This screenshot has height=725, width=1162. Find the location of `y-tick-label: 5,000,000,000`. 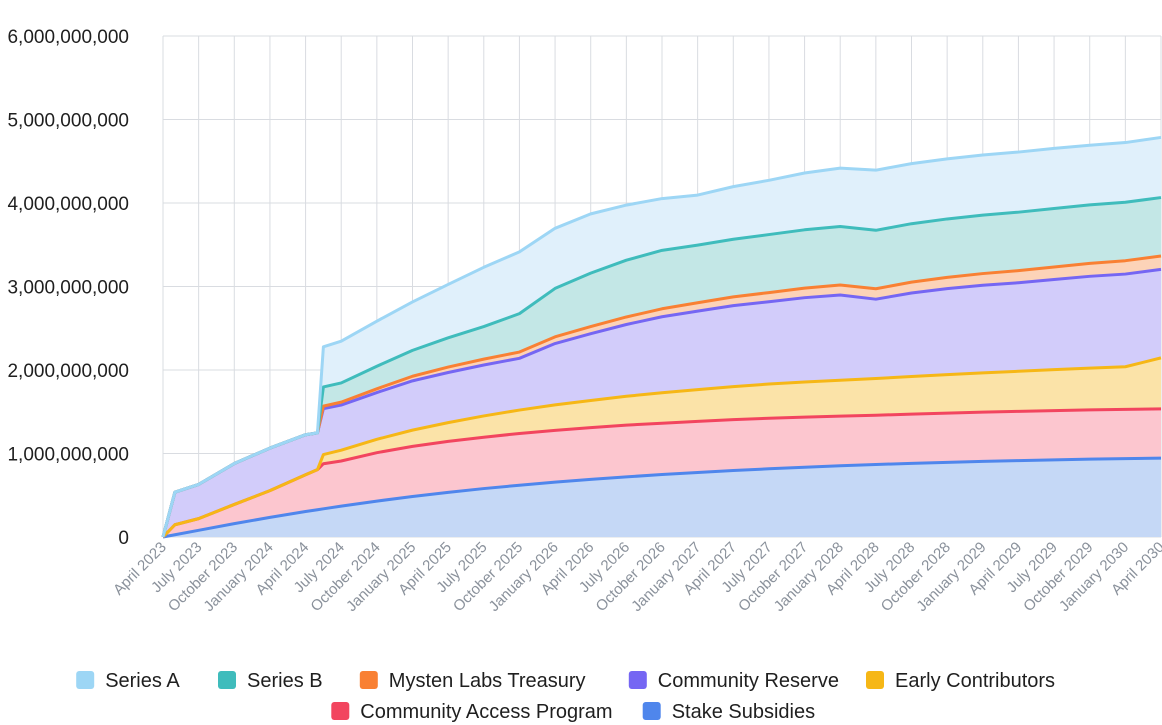

y-tick-label: 5,000,000,000 is located at coordinates (68, 121).